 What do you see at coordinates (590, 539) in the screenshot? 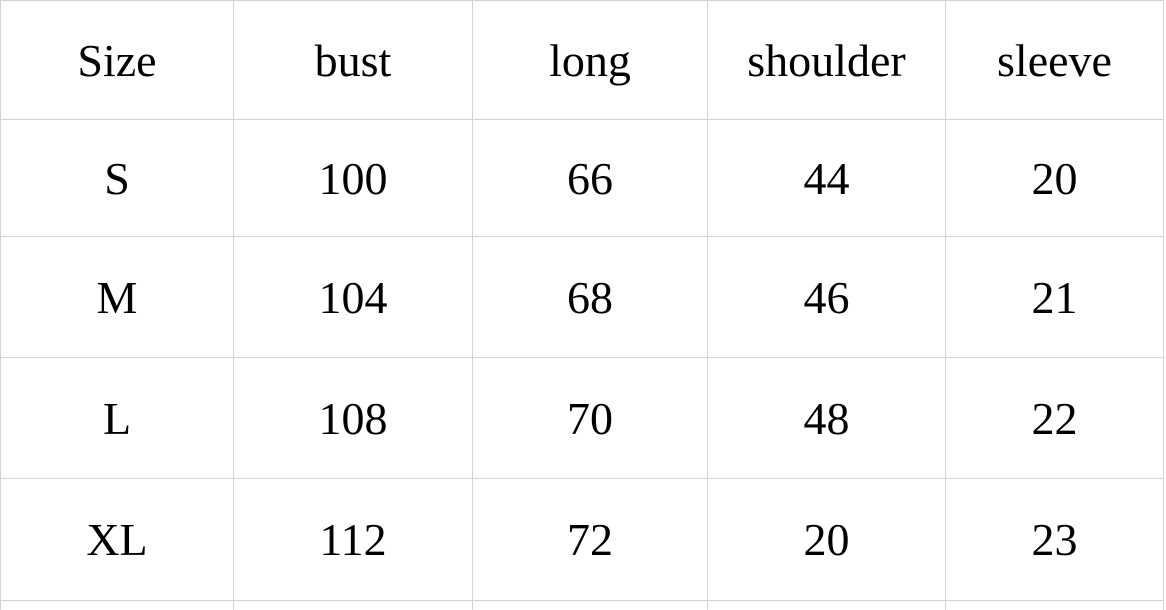
I see `cell-long: 72` at bounding box center [590, 539].